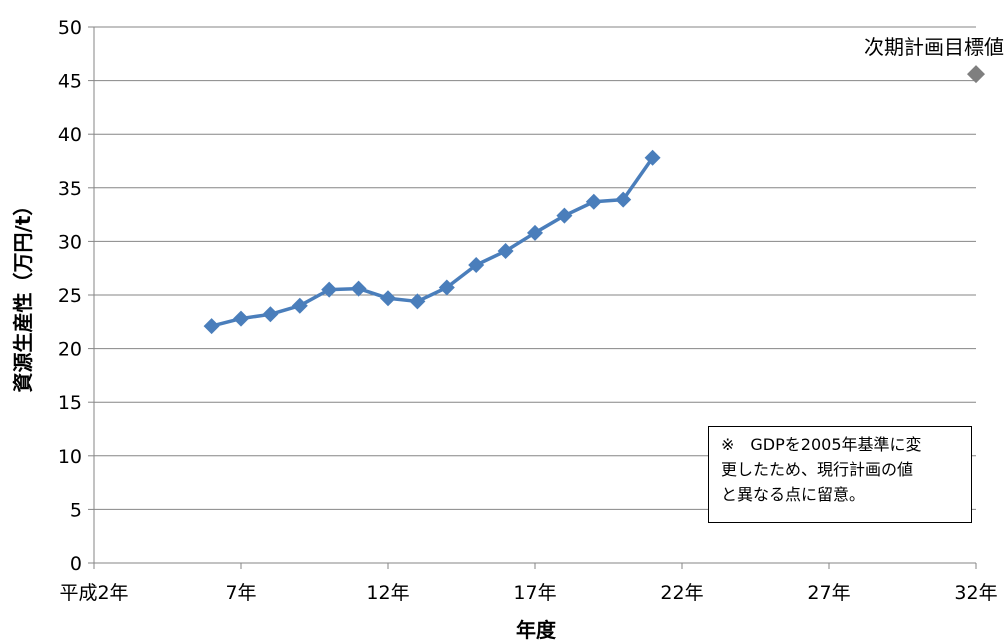  Describe the element at coordinates (70, 457) in the screenshot. I see `y-tick-label: 10` at that location.